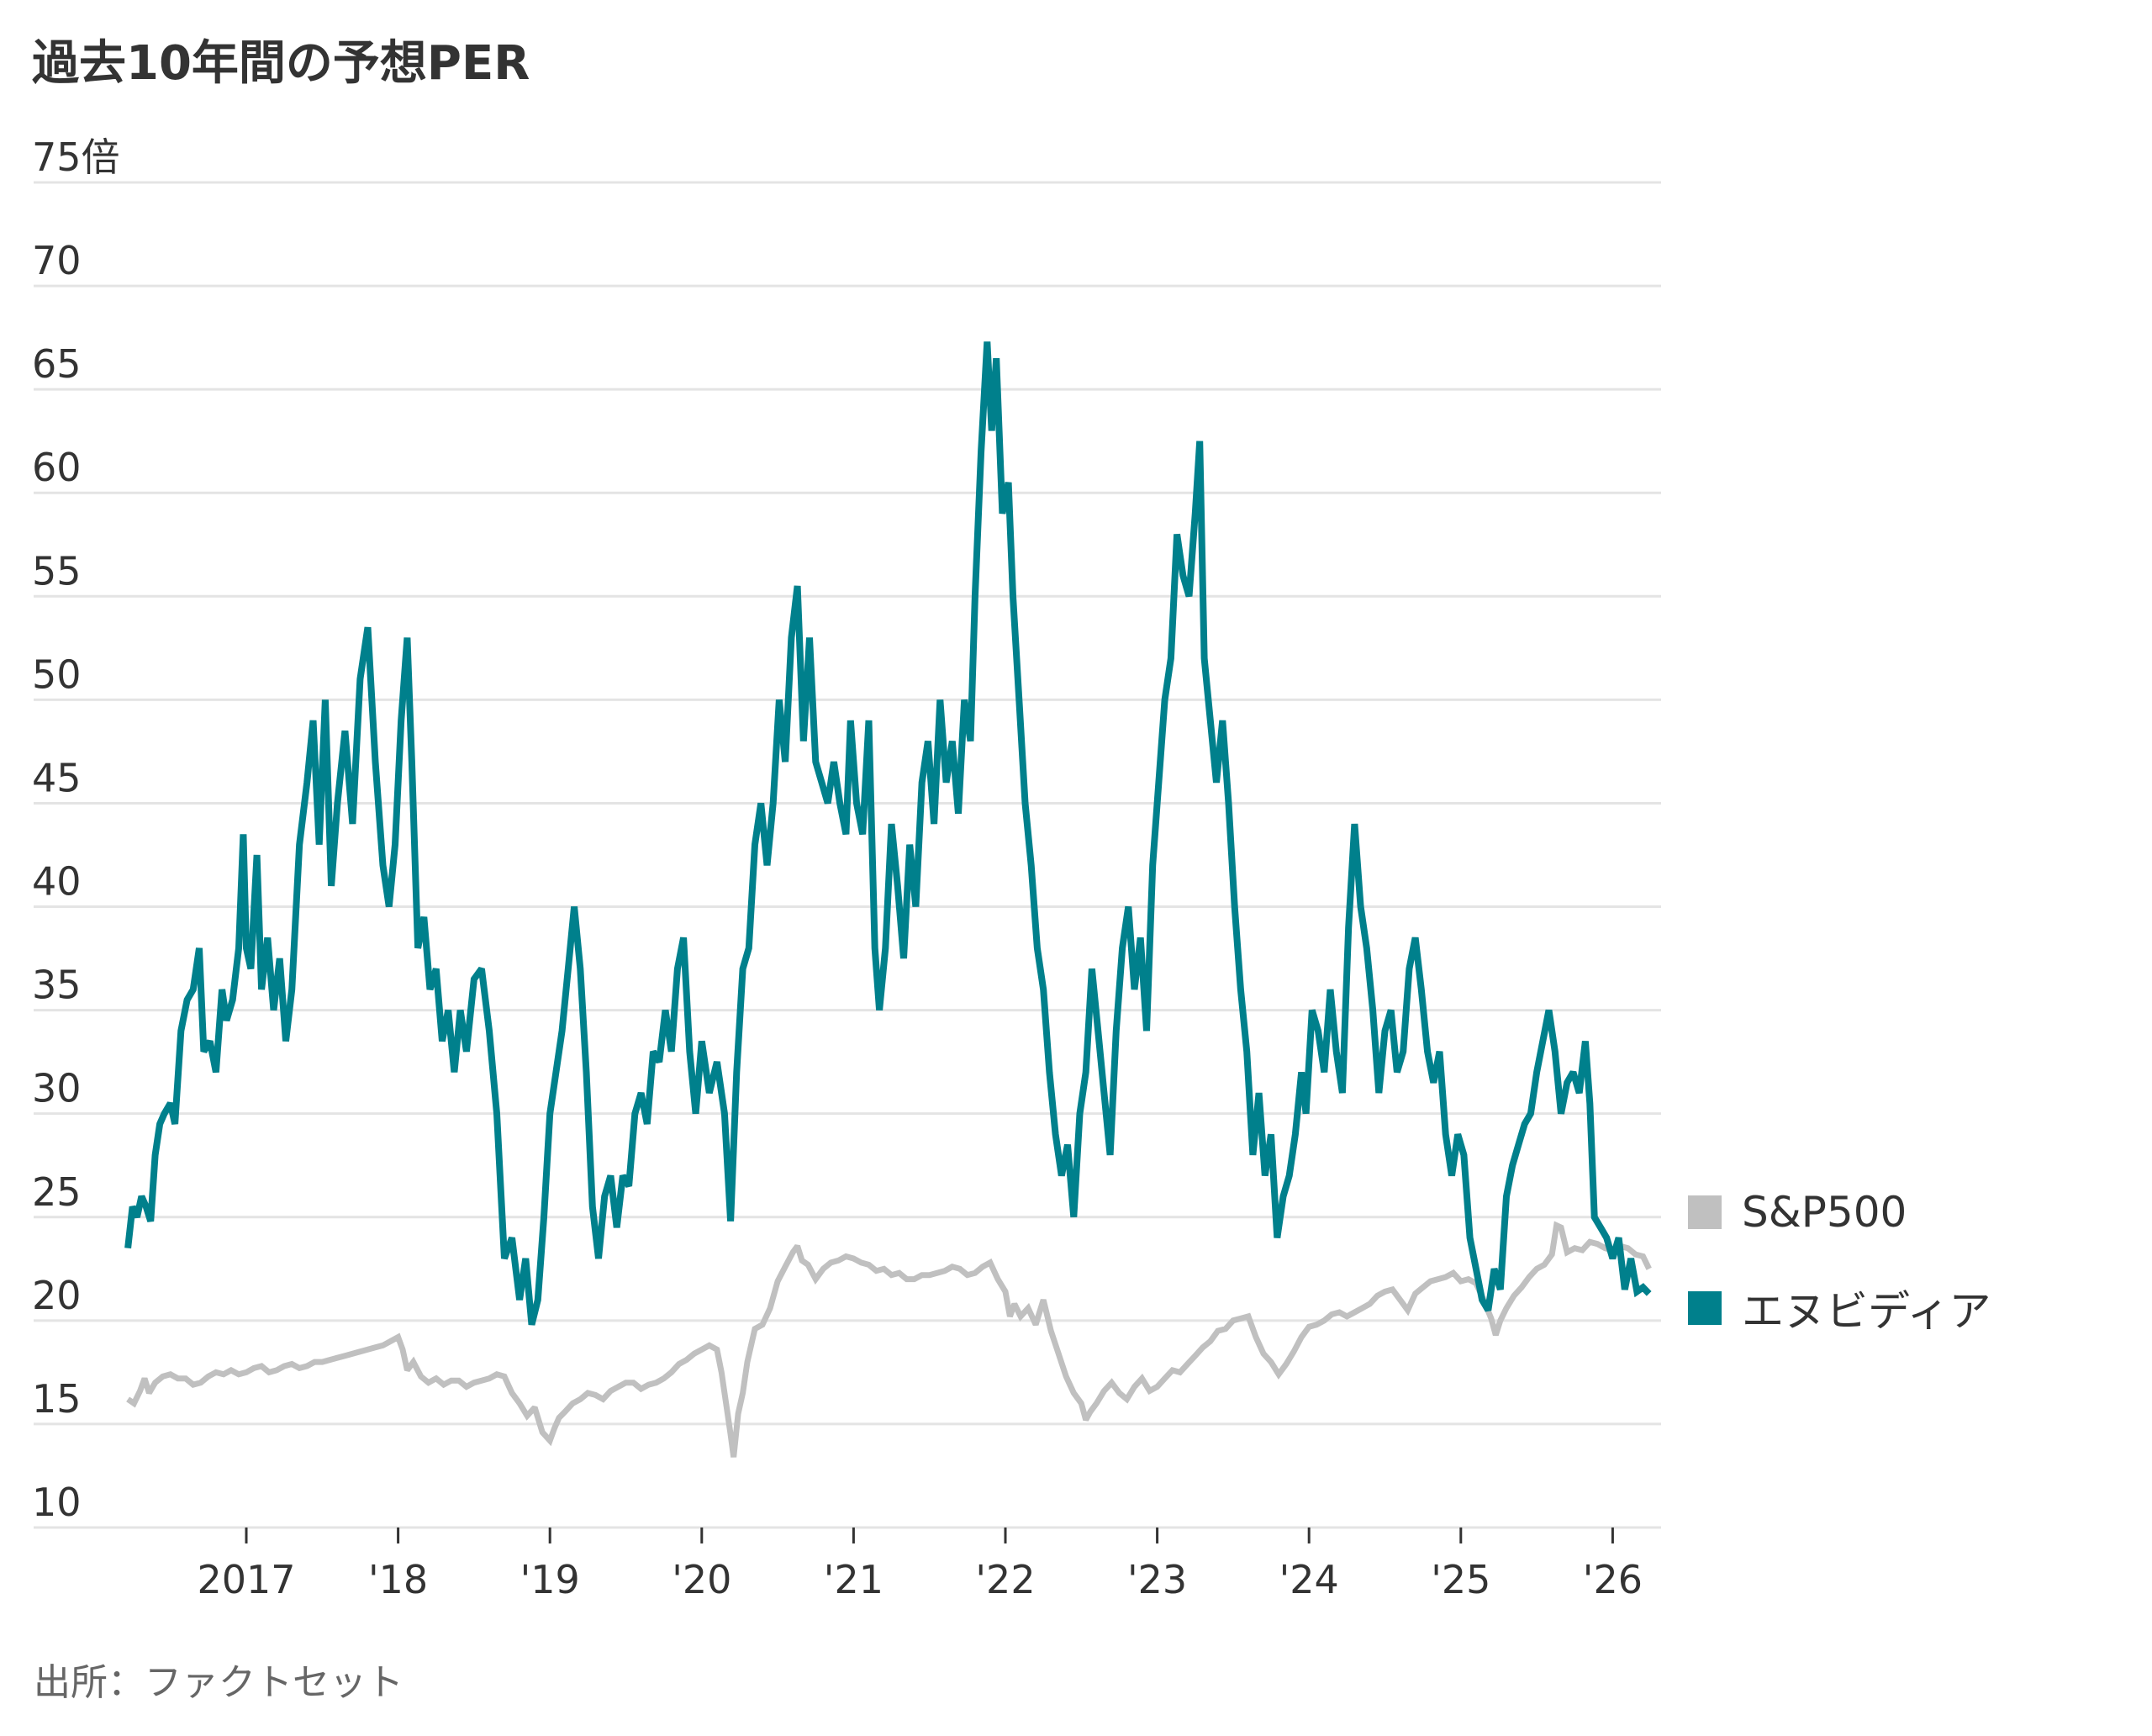 This screenshot has width=2152, height=1736. What do you see at coordinates (853, 1579) in the screenshot?
I see `x-tick-label: '21` at bounding box center [853, 1579].